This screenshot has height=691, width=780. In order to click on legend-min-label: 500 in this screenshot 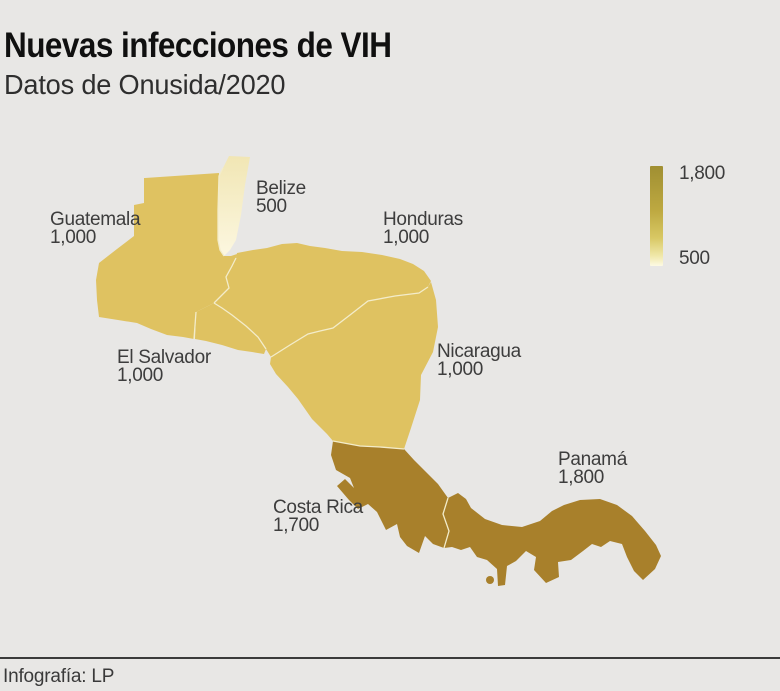, I will do `click(694, 258)`.